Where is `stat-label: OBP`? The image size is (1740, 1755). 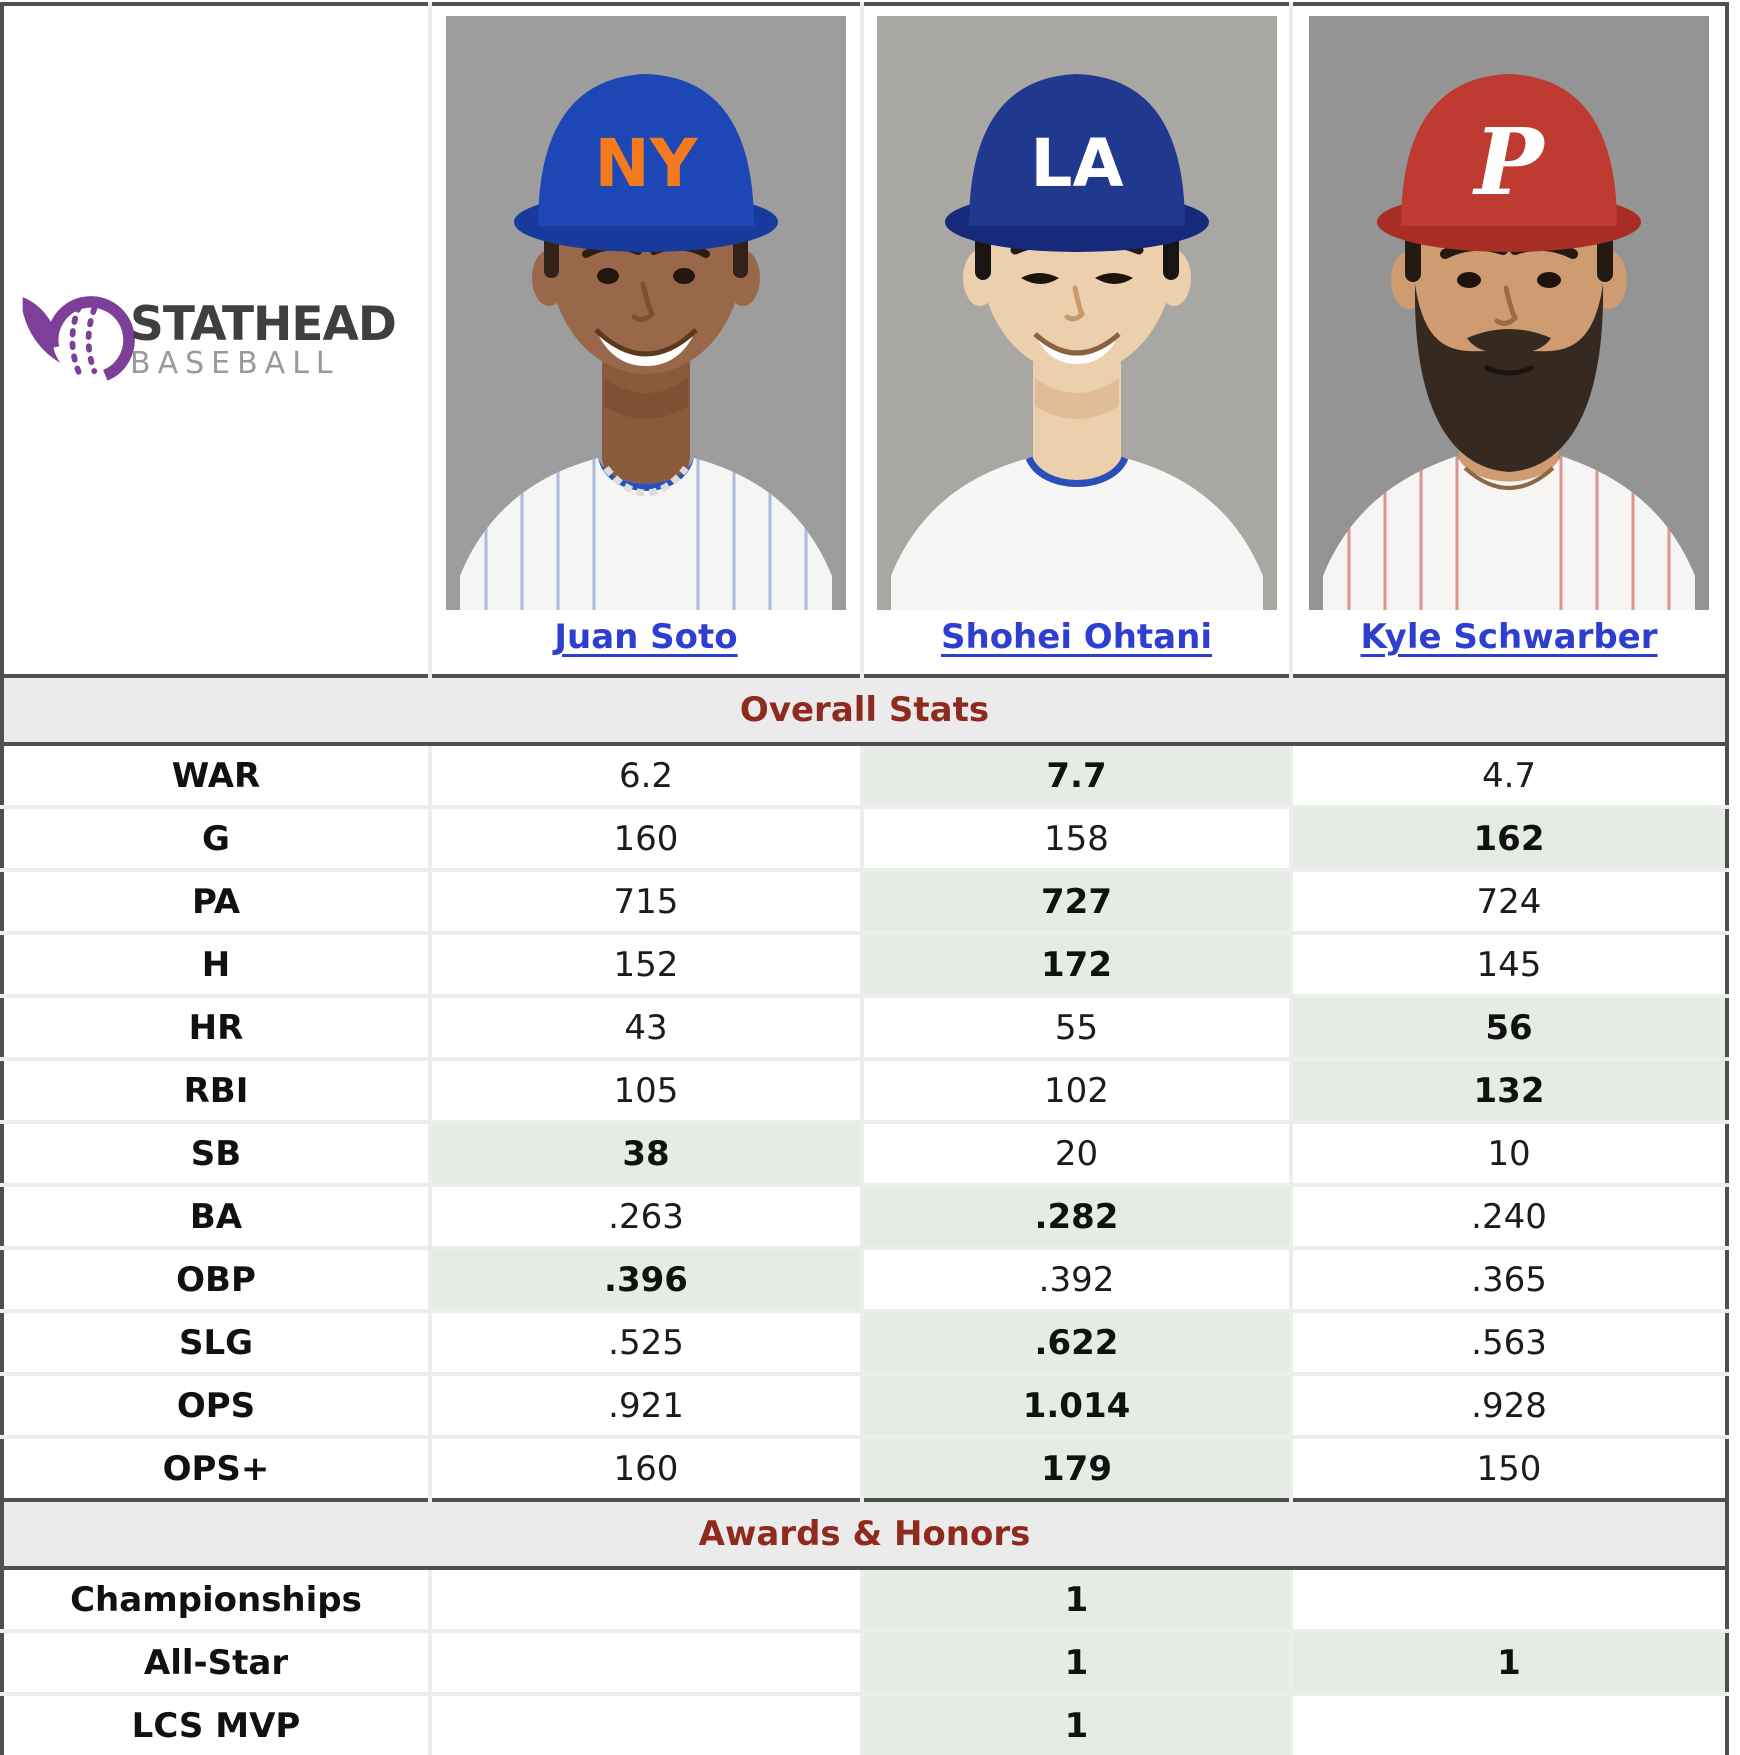 stat-label: OBP is located at coordinates (216, 1278).